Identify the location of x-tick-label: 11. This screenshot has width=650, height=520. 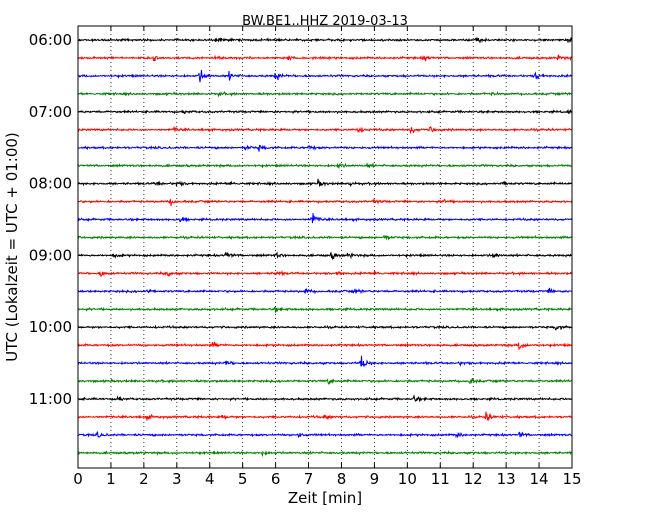
(440, 479).